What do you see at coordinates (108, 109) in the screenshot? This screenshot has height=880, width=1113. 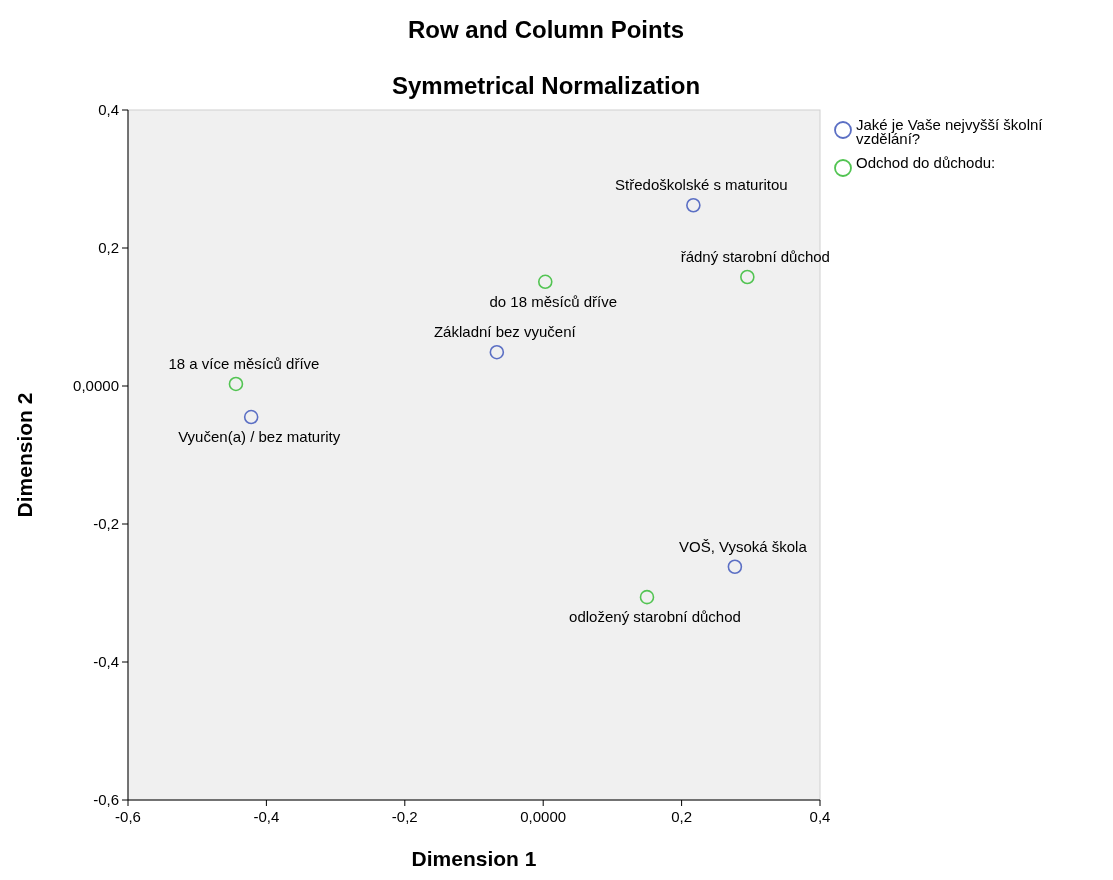 I see `y-tick-label: 0,4` at bounding box center [108, 109].